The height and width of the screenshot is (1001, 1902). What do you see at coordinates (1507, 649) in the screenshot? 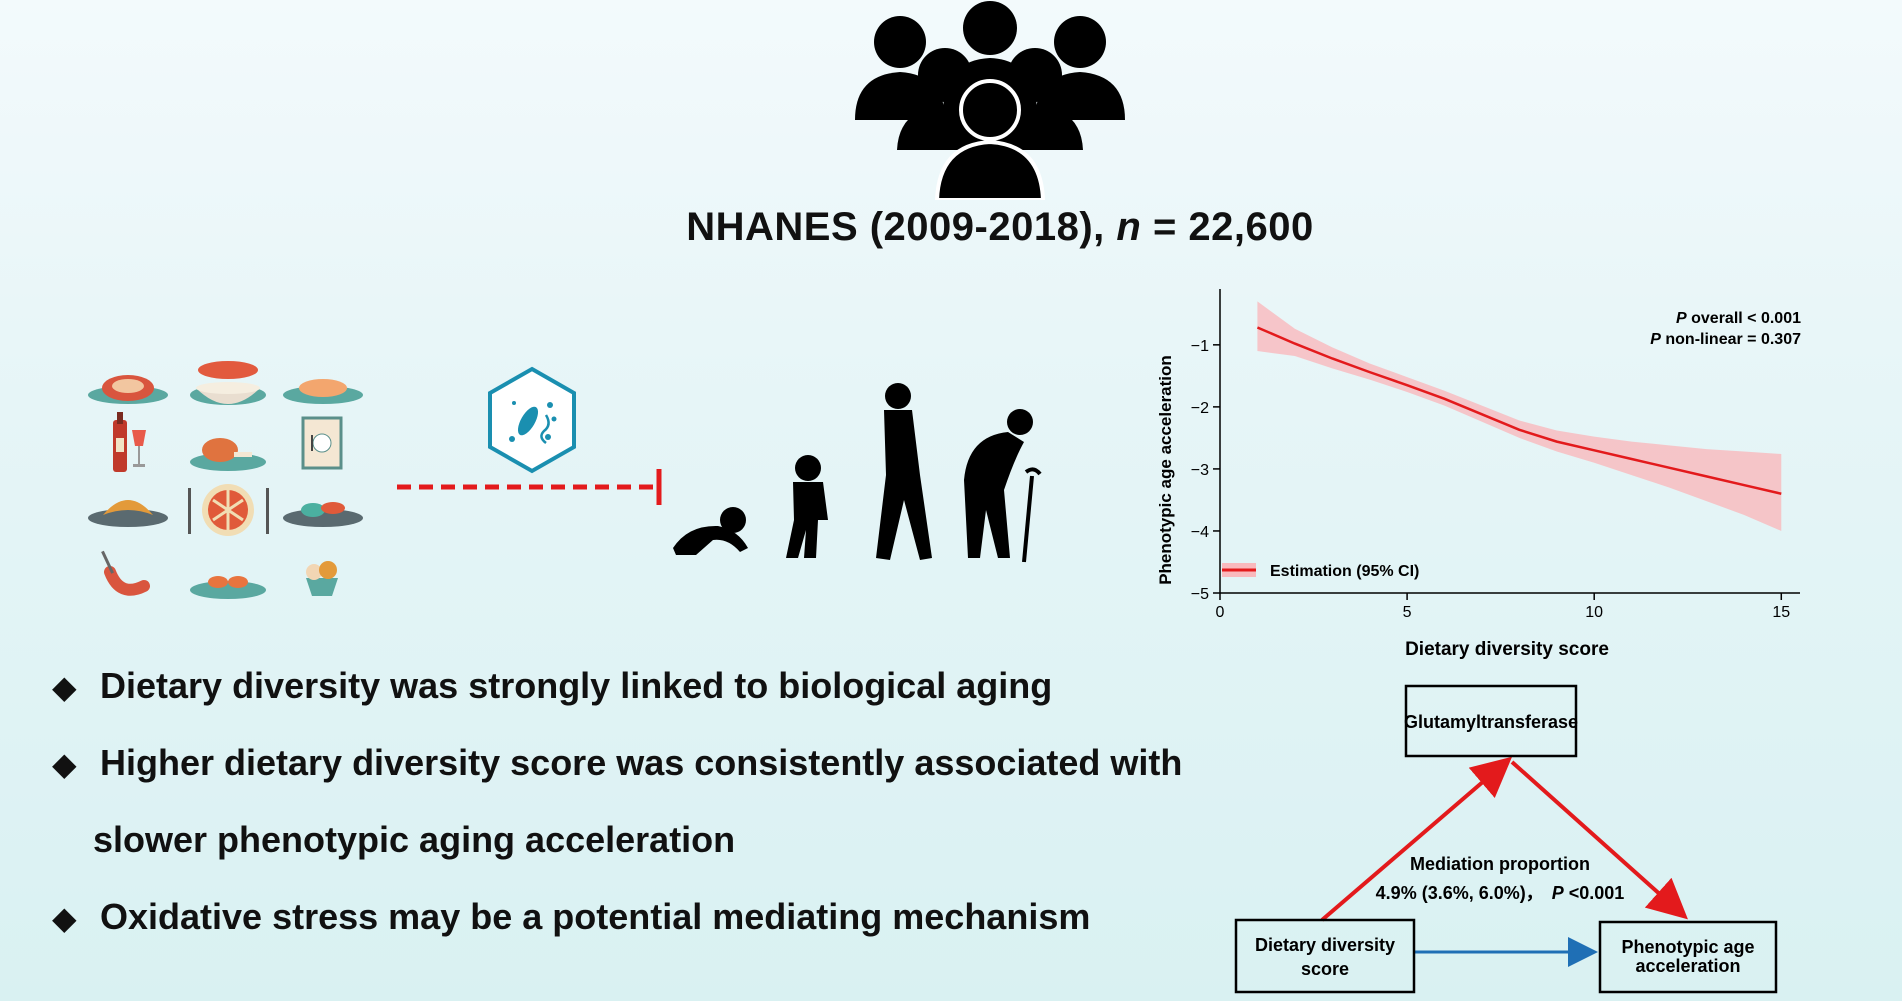
I see `x-axis-label: Dietary diversity score` at bounding box center [1507, 649].